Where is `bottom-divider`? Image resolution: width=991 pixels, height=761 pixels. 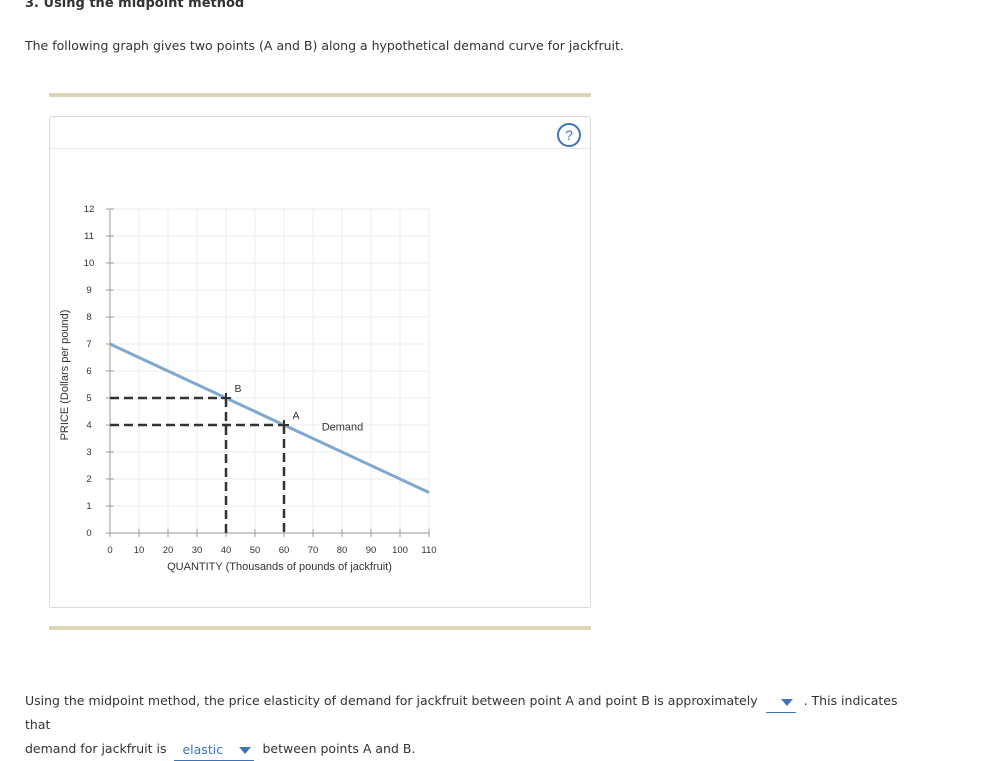
bottom-divider is located at coordinates (320, 628).